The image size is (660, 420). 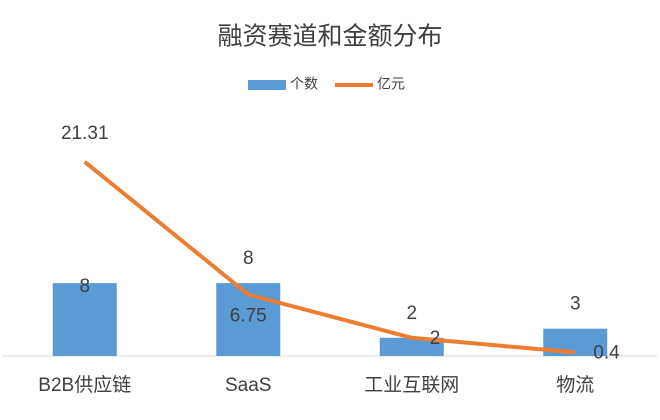 What do you see at coordinates (575, 385) in the screenshot?
I see `x-tick-label: 物流` at bounding box center [575, 385].